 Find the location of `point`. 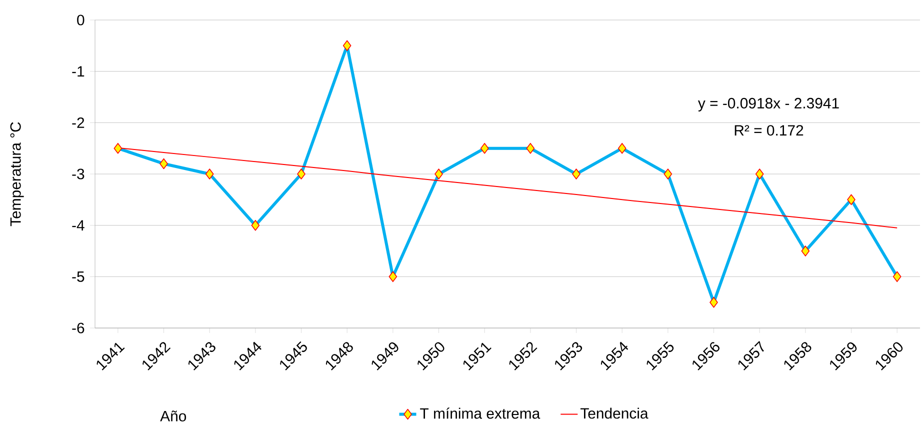

point is located at coordinates (118, 148).